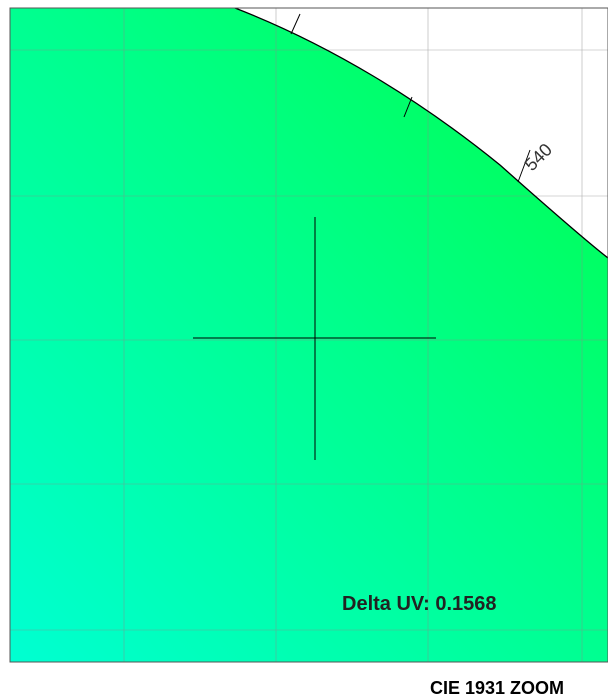 This screenshot has height=700, width=608. What do you see at coordinates (419, 604) in the screenshot?
I see `delta-uv-label: Delta UV: 0.1568` at bounding box center [419, 604].